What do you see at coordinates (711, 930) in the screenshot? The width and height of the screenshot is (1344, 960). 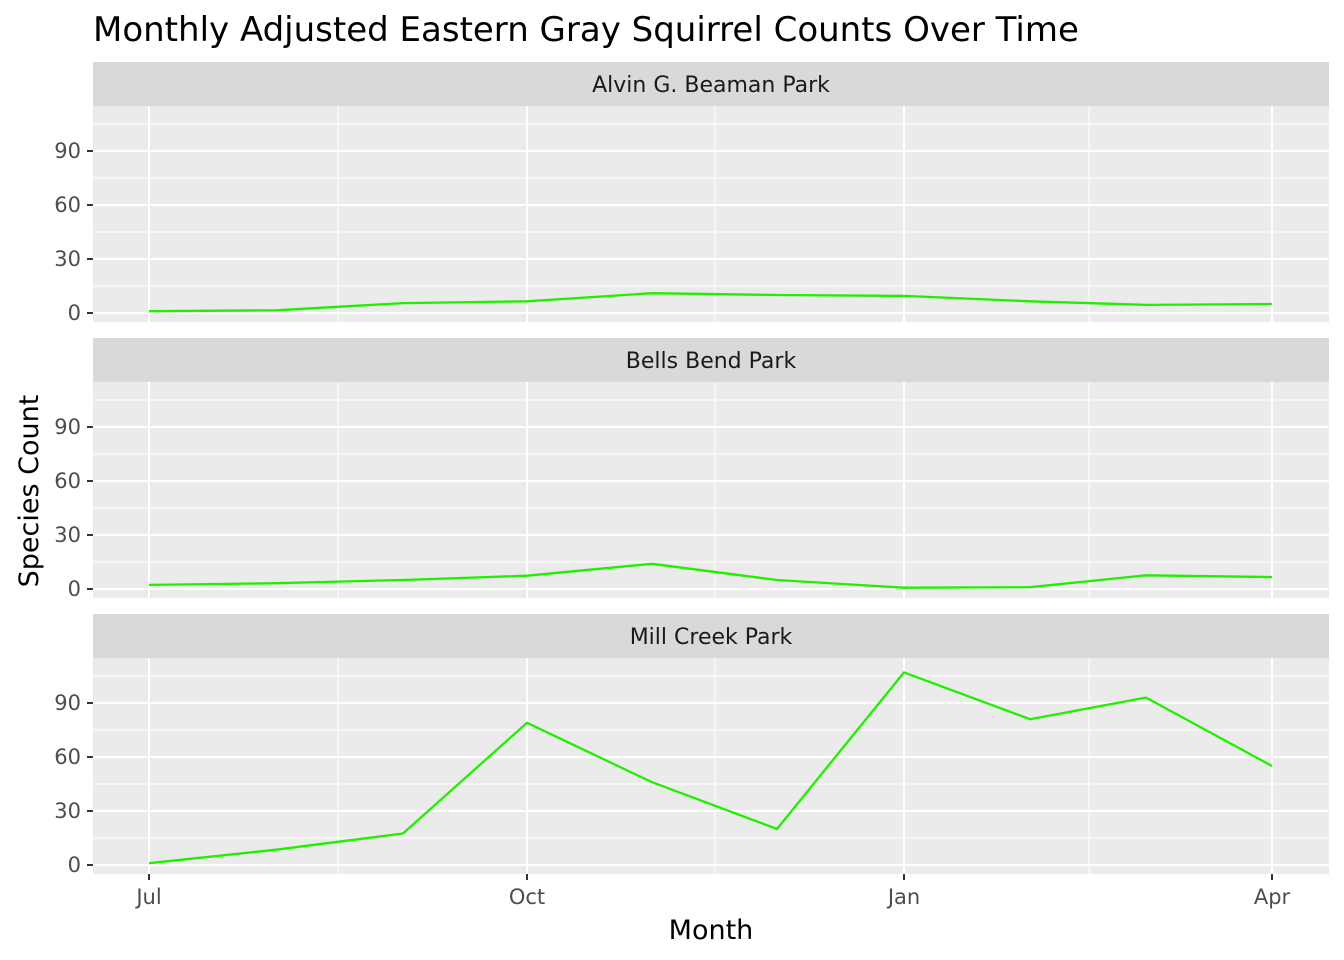 I see `x-axis-title: Month` at bounding box center [711, 930].